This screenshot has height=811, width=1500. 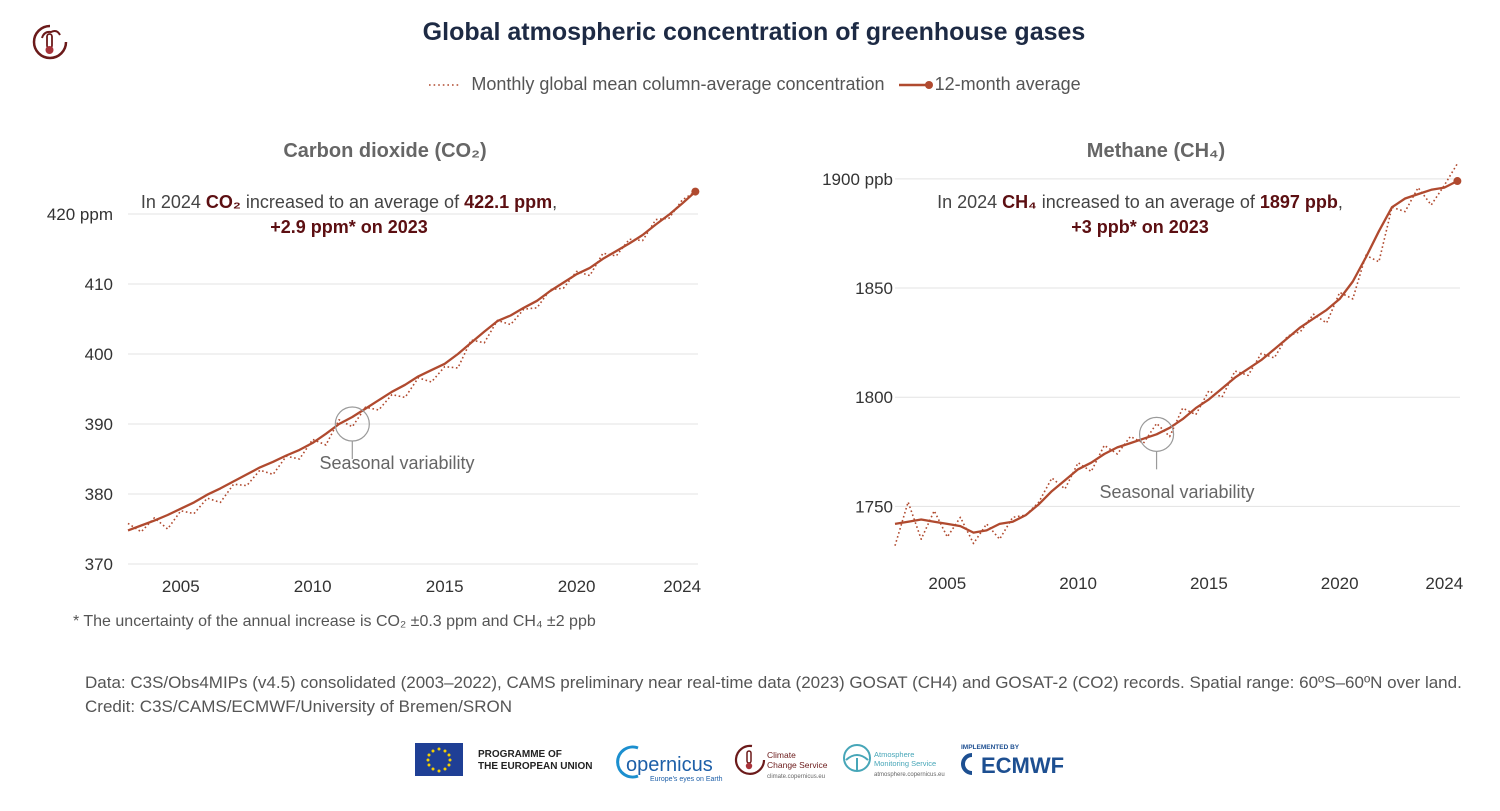 I want to click on co2-annot-value: 422.1 ppm, so click(x=508, y=202).